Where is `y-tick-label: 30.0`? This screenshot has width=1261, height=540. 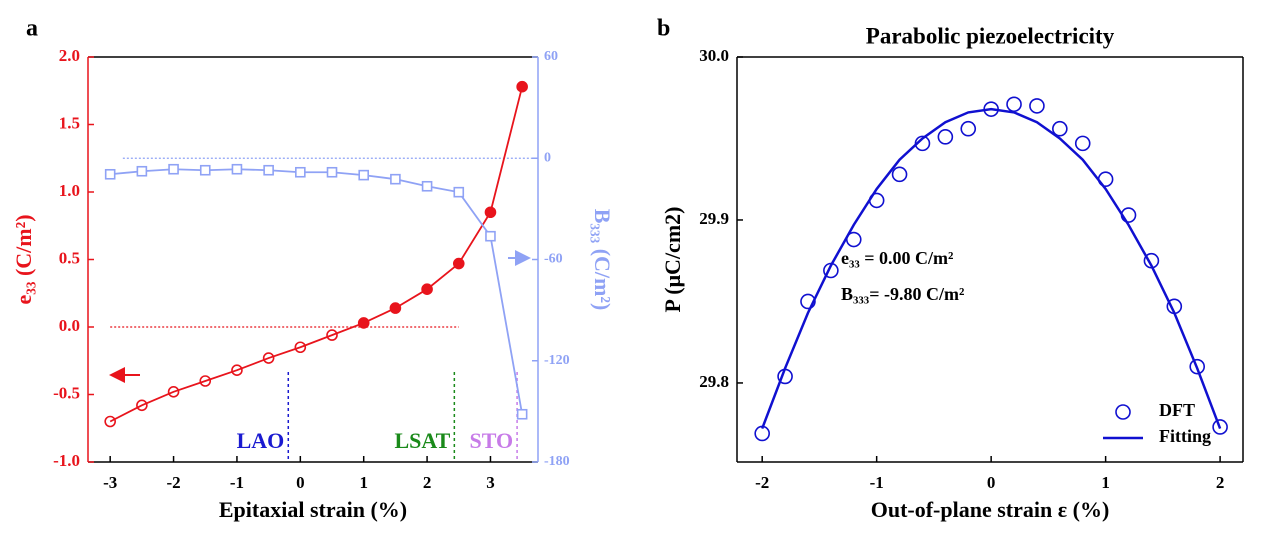 y-tick-label: 30.0 is located at coordinates (714, 55).